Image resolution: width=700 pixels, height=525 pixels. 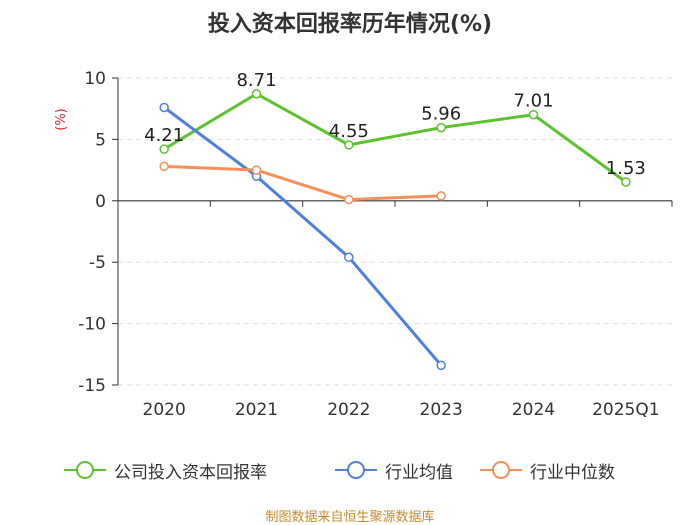 What do you see at coordinates (533, 101) in the screenshot?
I see `data-label: 7.01` at bounding box center [533, 101].